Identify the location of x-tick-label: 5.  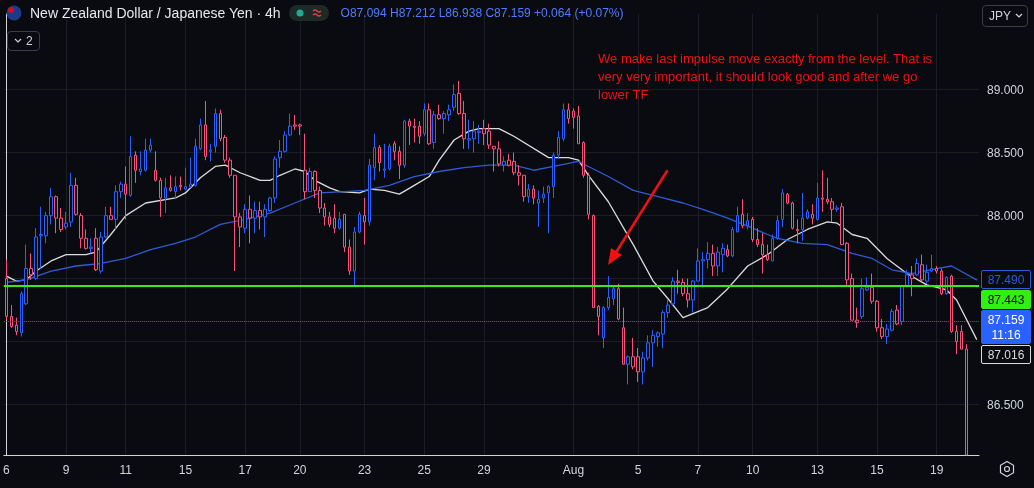
(638, 470).